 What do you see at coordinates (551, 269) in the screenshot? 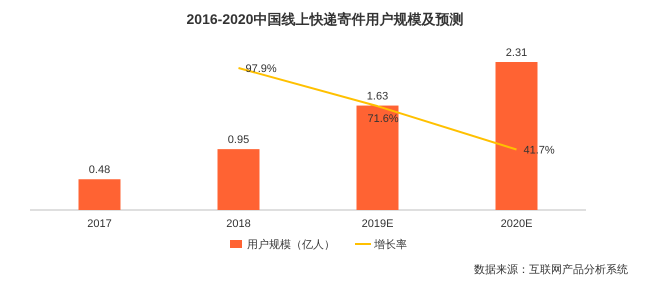
I see `source-note: 数据来源：互联网产品分析系统` at bounding box center [551, 269].